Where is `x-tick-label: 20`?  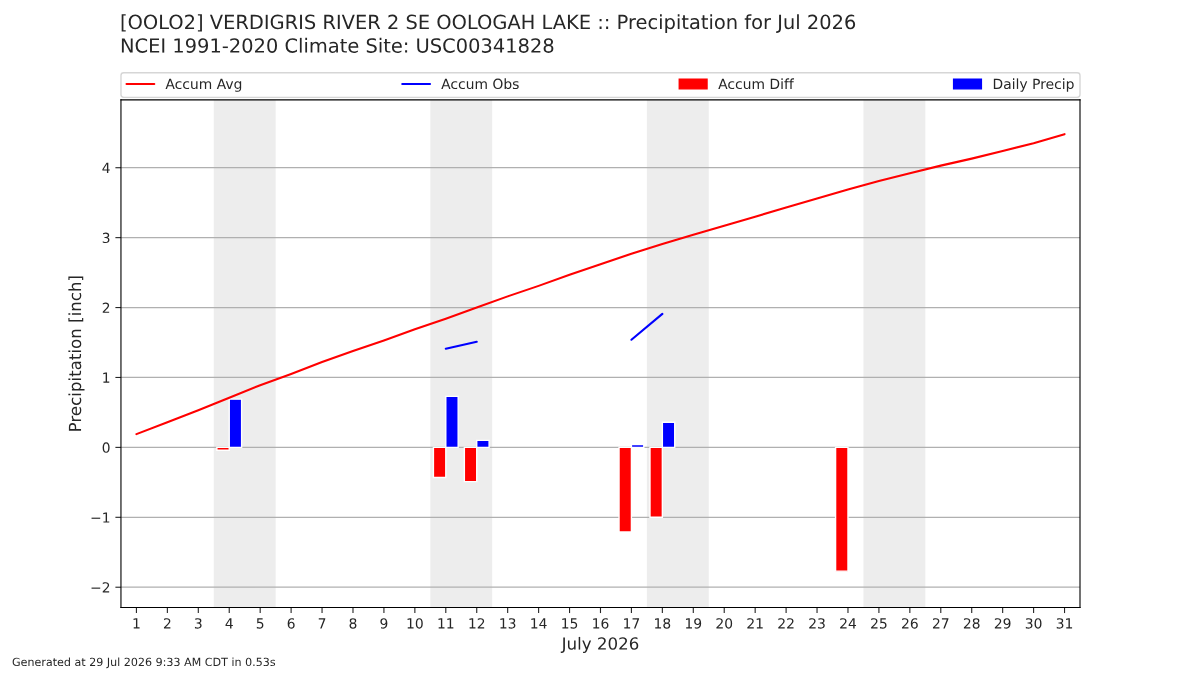 x-tick-label: 20 is located at coordinates (724, 623).